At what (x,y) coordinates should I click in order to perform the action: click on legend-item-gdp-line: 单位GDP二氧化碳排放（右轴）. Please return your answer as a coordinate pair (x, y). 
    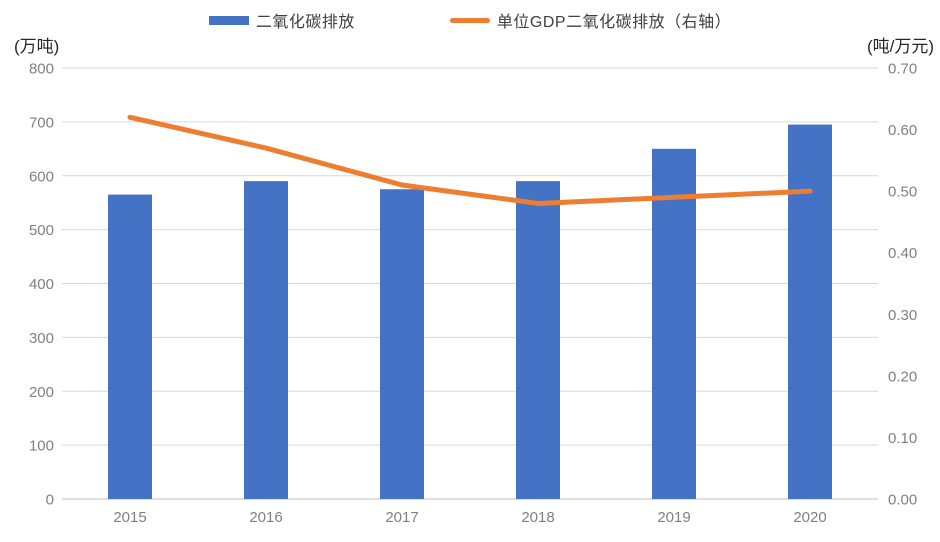
    Looking at the image, I should click on (590, 20).